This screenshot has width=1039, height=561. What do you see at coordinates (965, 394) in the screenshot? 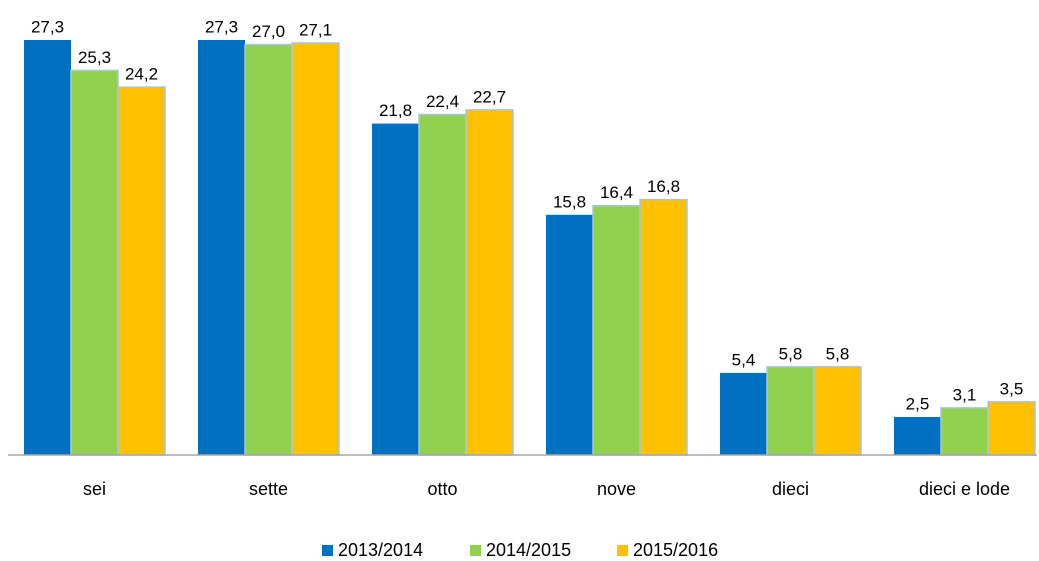
I see `data-label: 3,1` at bounding box center [965, 394].